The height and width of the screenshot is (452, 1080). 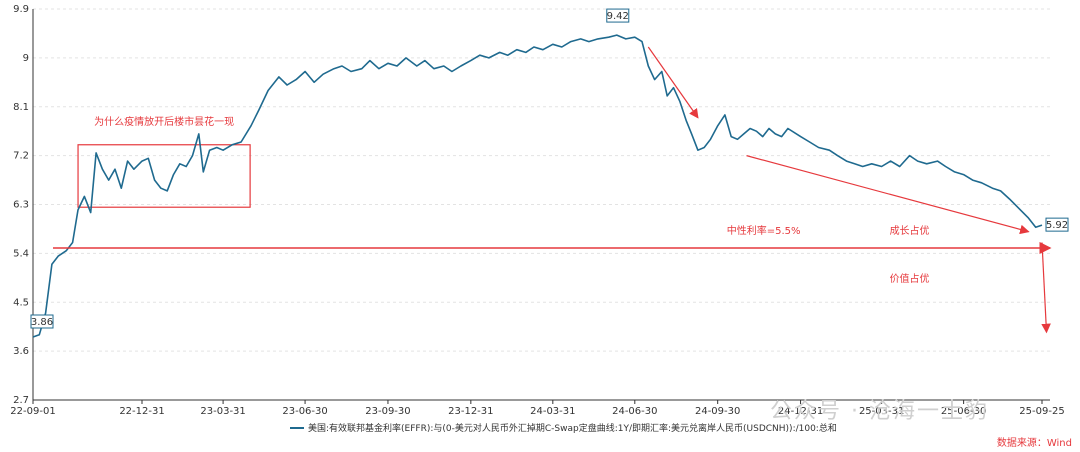 What do you see at coordinates (764, 230) in the screenshot?
I see `neutral-rate-label: 中性利率=5.5%` at bounding box center [764, 230].